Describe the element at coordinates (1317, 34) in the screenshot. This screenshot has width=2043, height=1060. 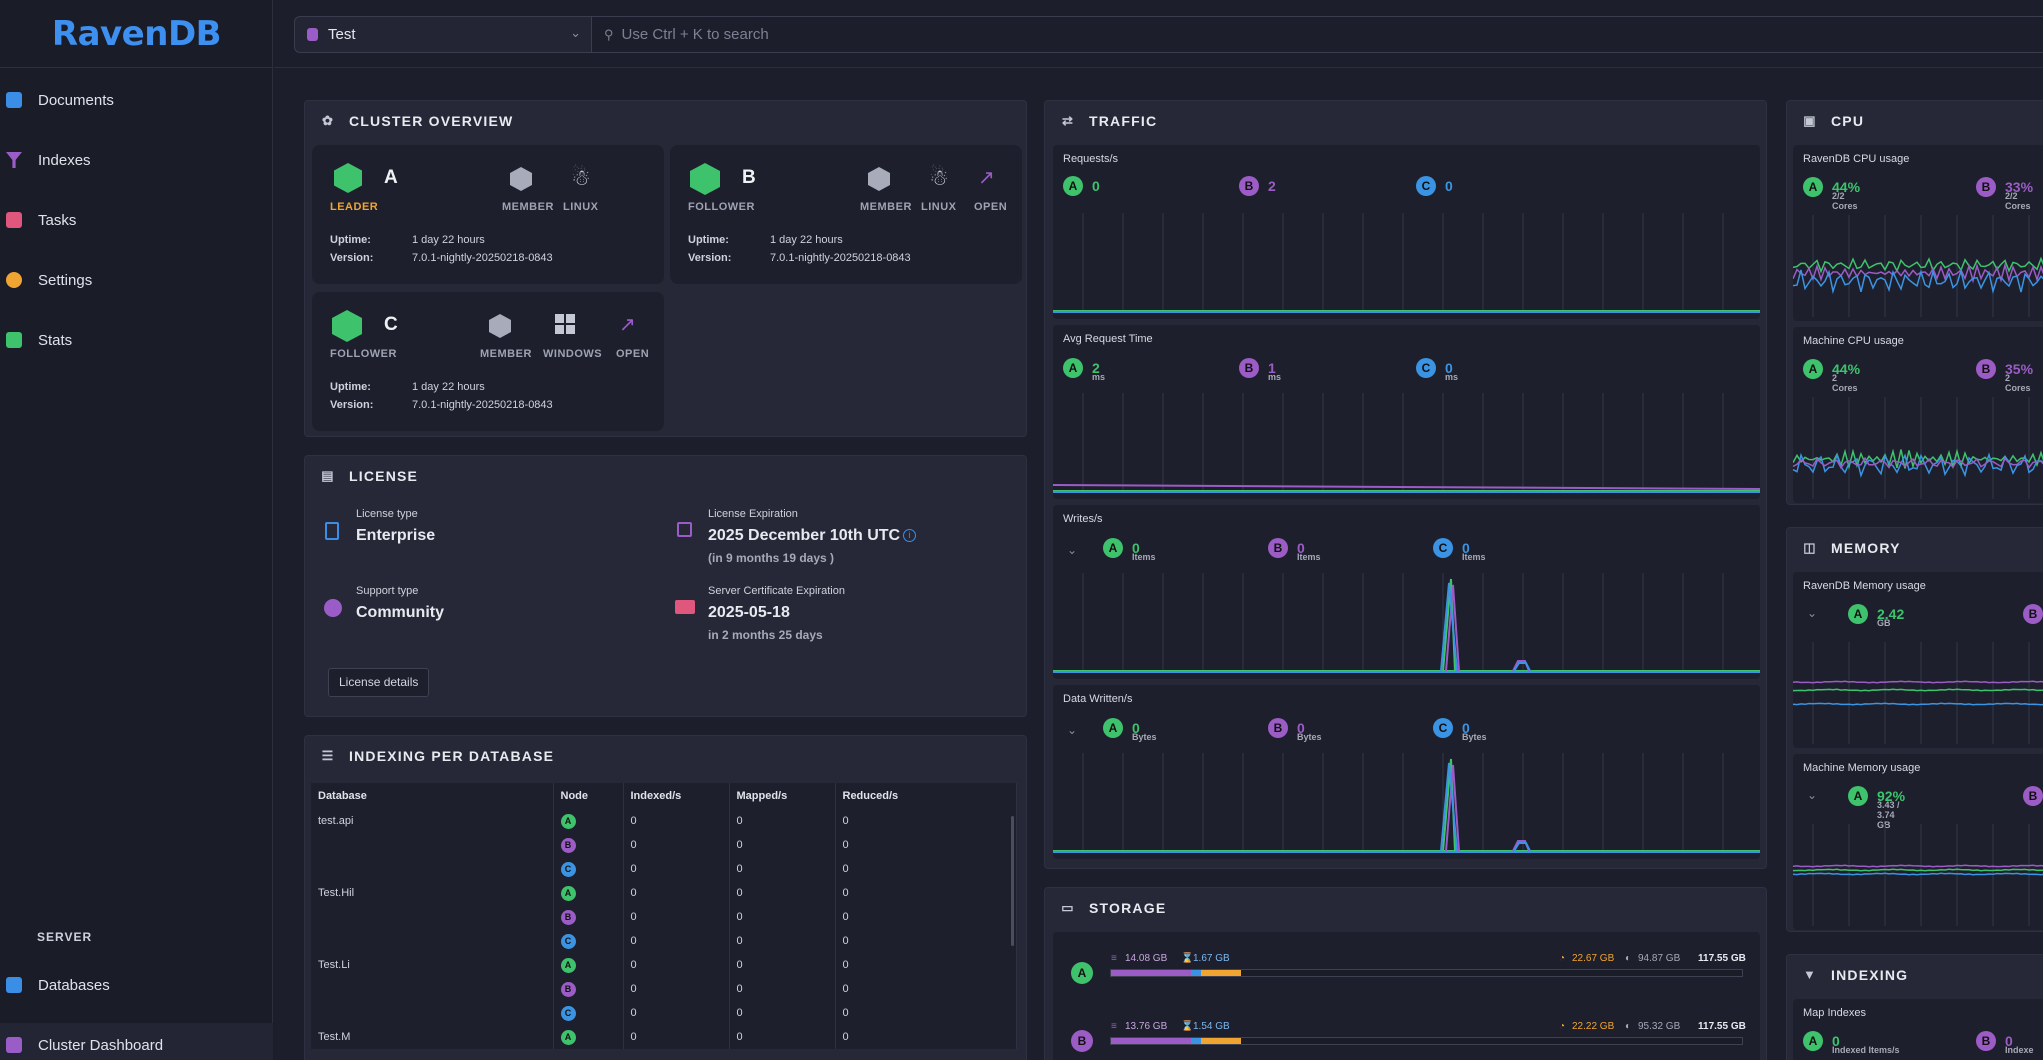
I see `search-input: ⚲ Use Ctrl + K to search` at that location.